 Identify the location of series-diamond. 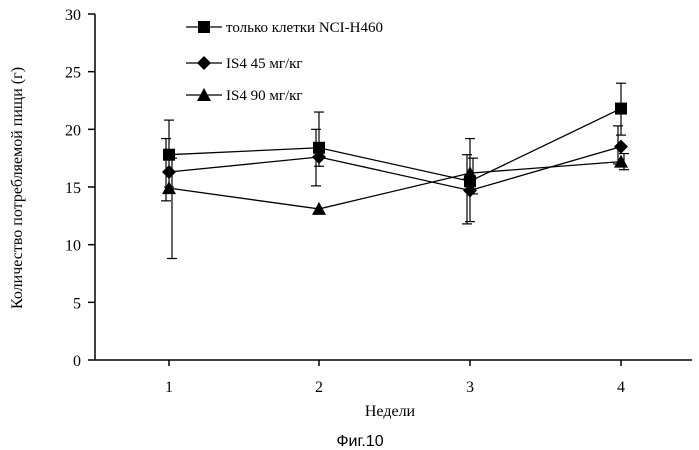
(394, 175).